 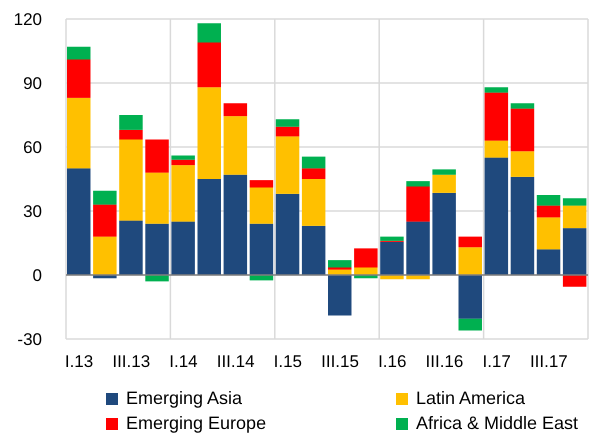 I want to click on x-tick-label: III.14, so click(x=235, y=362).